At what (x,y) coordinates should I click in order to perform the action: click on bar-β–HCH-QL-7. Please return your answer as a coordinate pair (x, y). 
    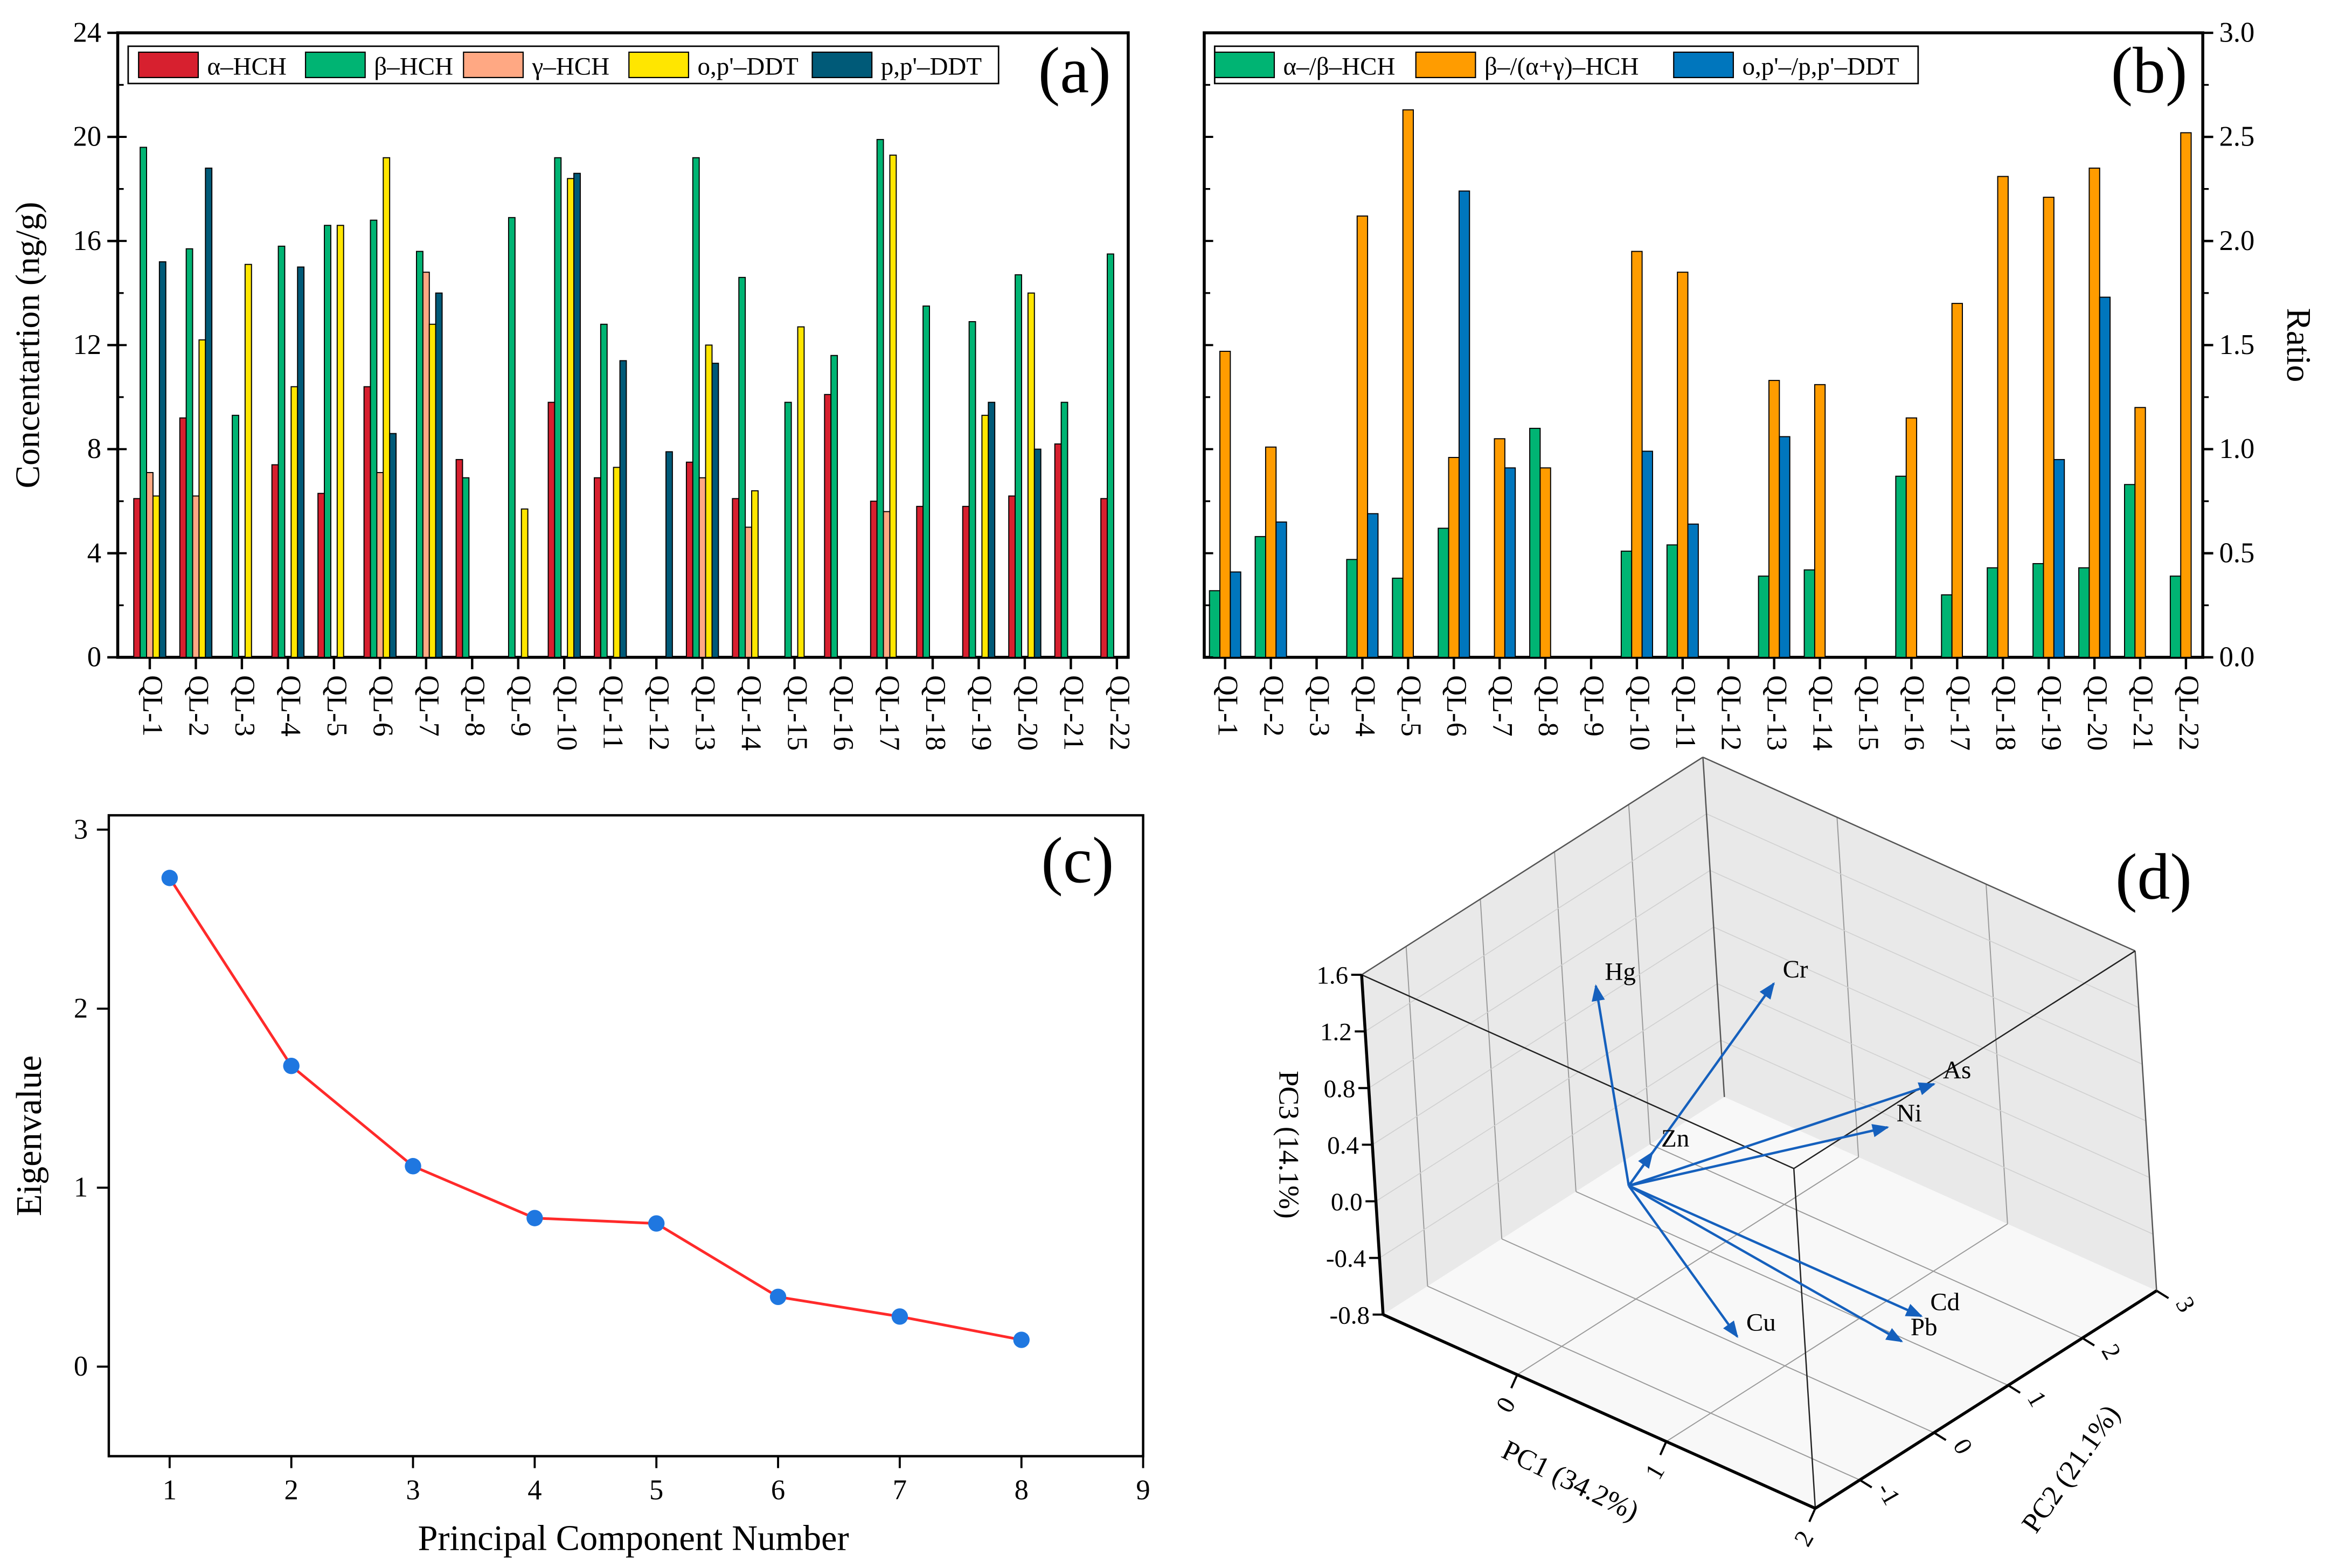
    Looking at the image, I should click on (420, 454).